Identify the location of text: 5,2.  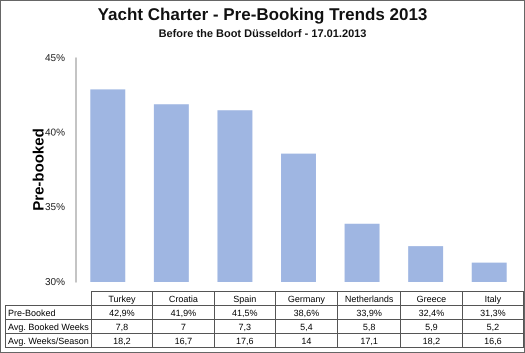
(493, 327).